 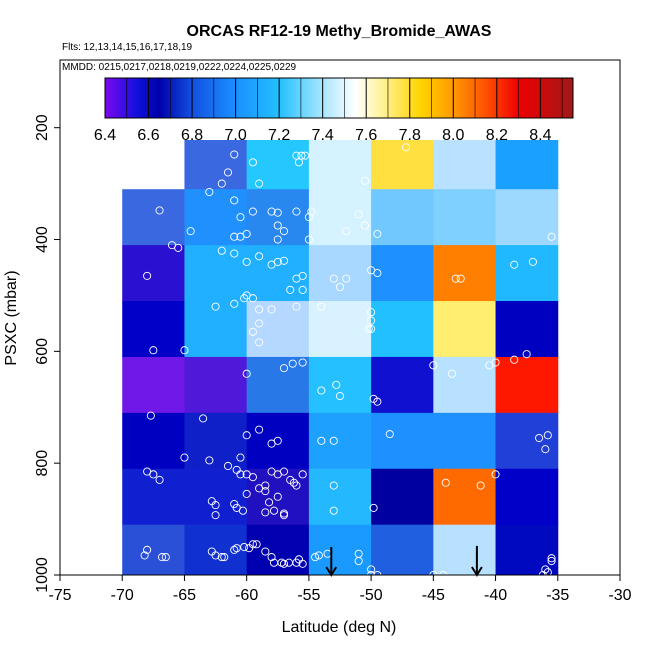 What do you see at coordinates (339, 98) in the screenshot?
I see `colorbar-gradient` at bounding box center [339, 98].